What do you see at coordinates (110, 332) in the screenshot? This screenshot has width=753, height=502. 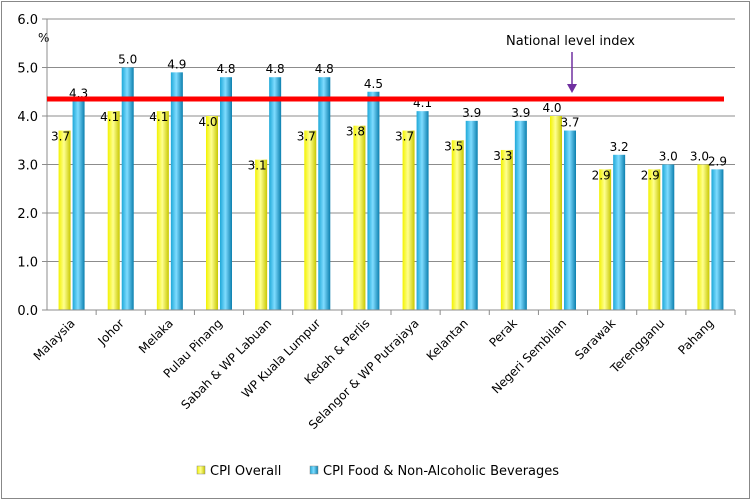 I see `x-tick-label: Johor` at bounding box center [110, 332].